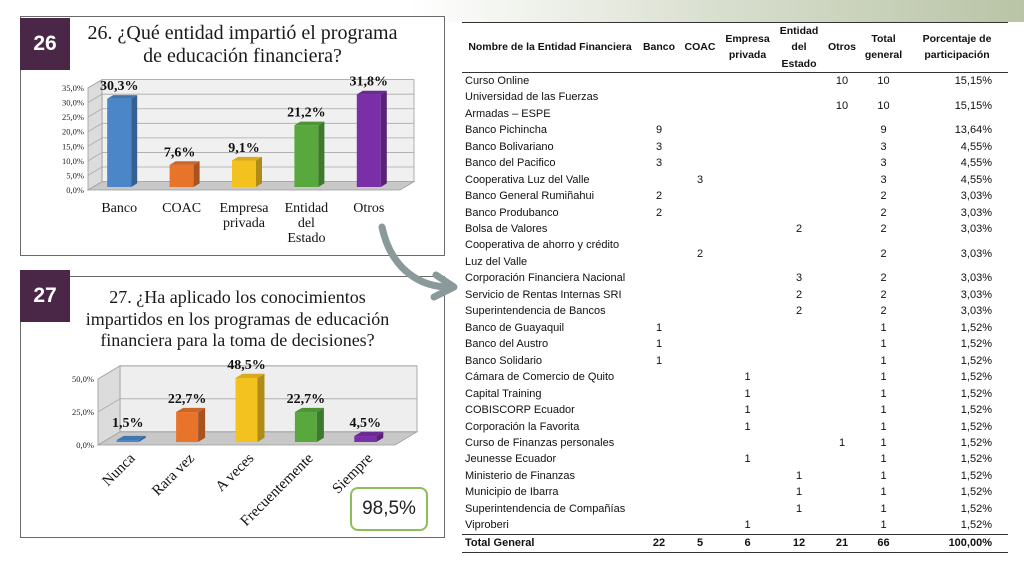 The width and height of the screenshot is (1024, 576). I want to click on table-row: Municipio de Ibarra 1 1 1,52%, so click(735, 492).